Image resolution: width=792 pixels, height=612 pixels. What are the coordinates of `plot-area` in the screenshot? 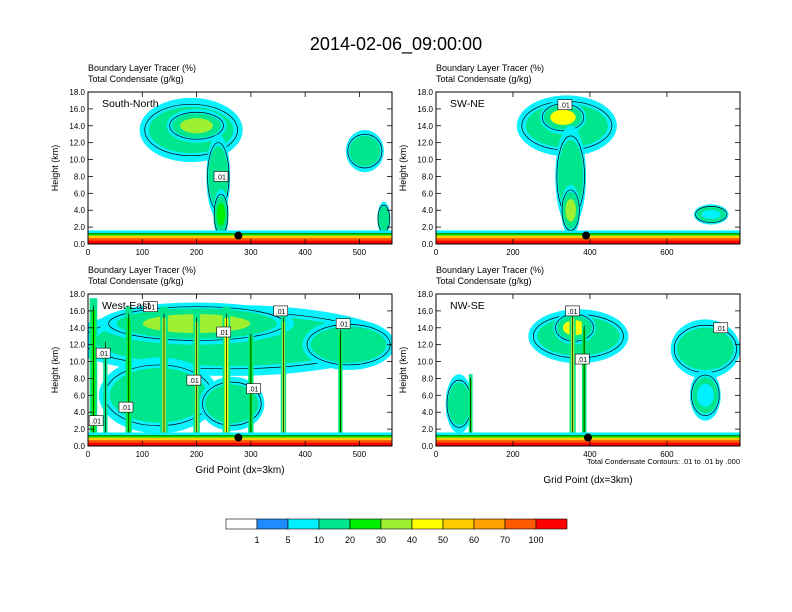 It's located at (240, 168).